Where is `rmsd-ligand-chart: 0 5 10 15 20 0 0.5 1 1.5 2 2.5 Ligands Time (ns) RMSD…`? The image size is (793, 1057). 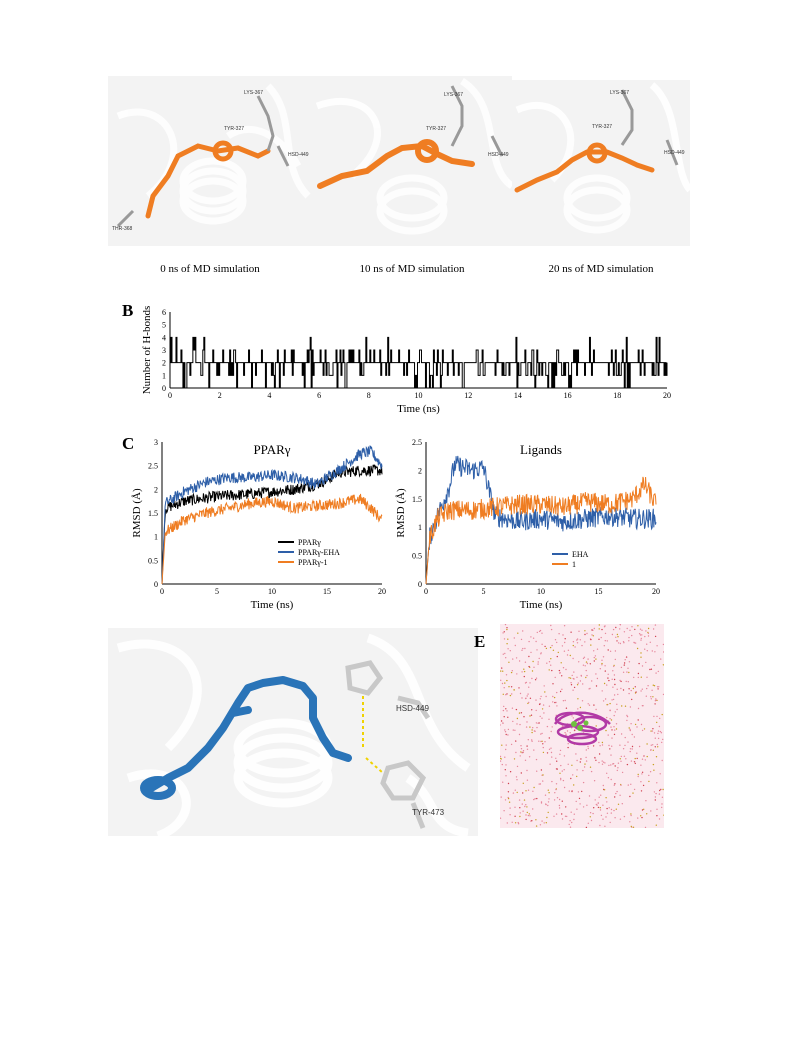
rmsd-ligand-chart: 0 5 10 15 20 0 0.5 1 1.5 2 2.5 Ligands Time (ns) RMSD… is located at coordinates (527, 524).